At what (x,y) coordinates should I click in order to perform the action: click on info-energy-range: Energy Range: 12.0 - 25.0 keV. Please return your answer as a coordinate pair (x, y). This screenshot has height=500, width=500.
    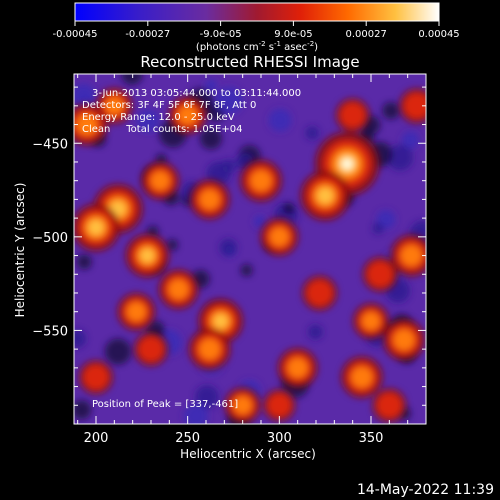
    Looking at the image, I should click on (158, 117).